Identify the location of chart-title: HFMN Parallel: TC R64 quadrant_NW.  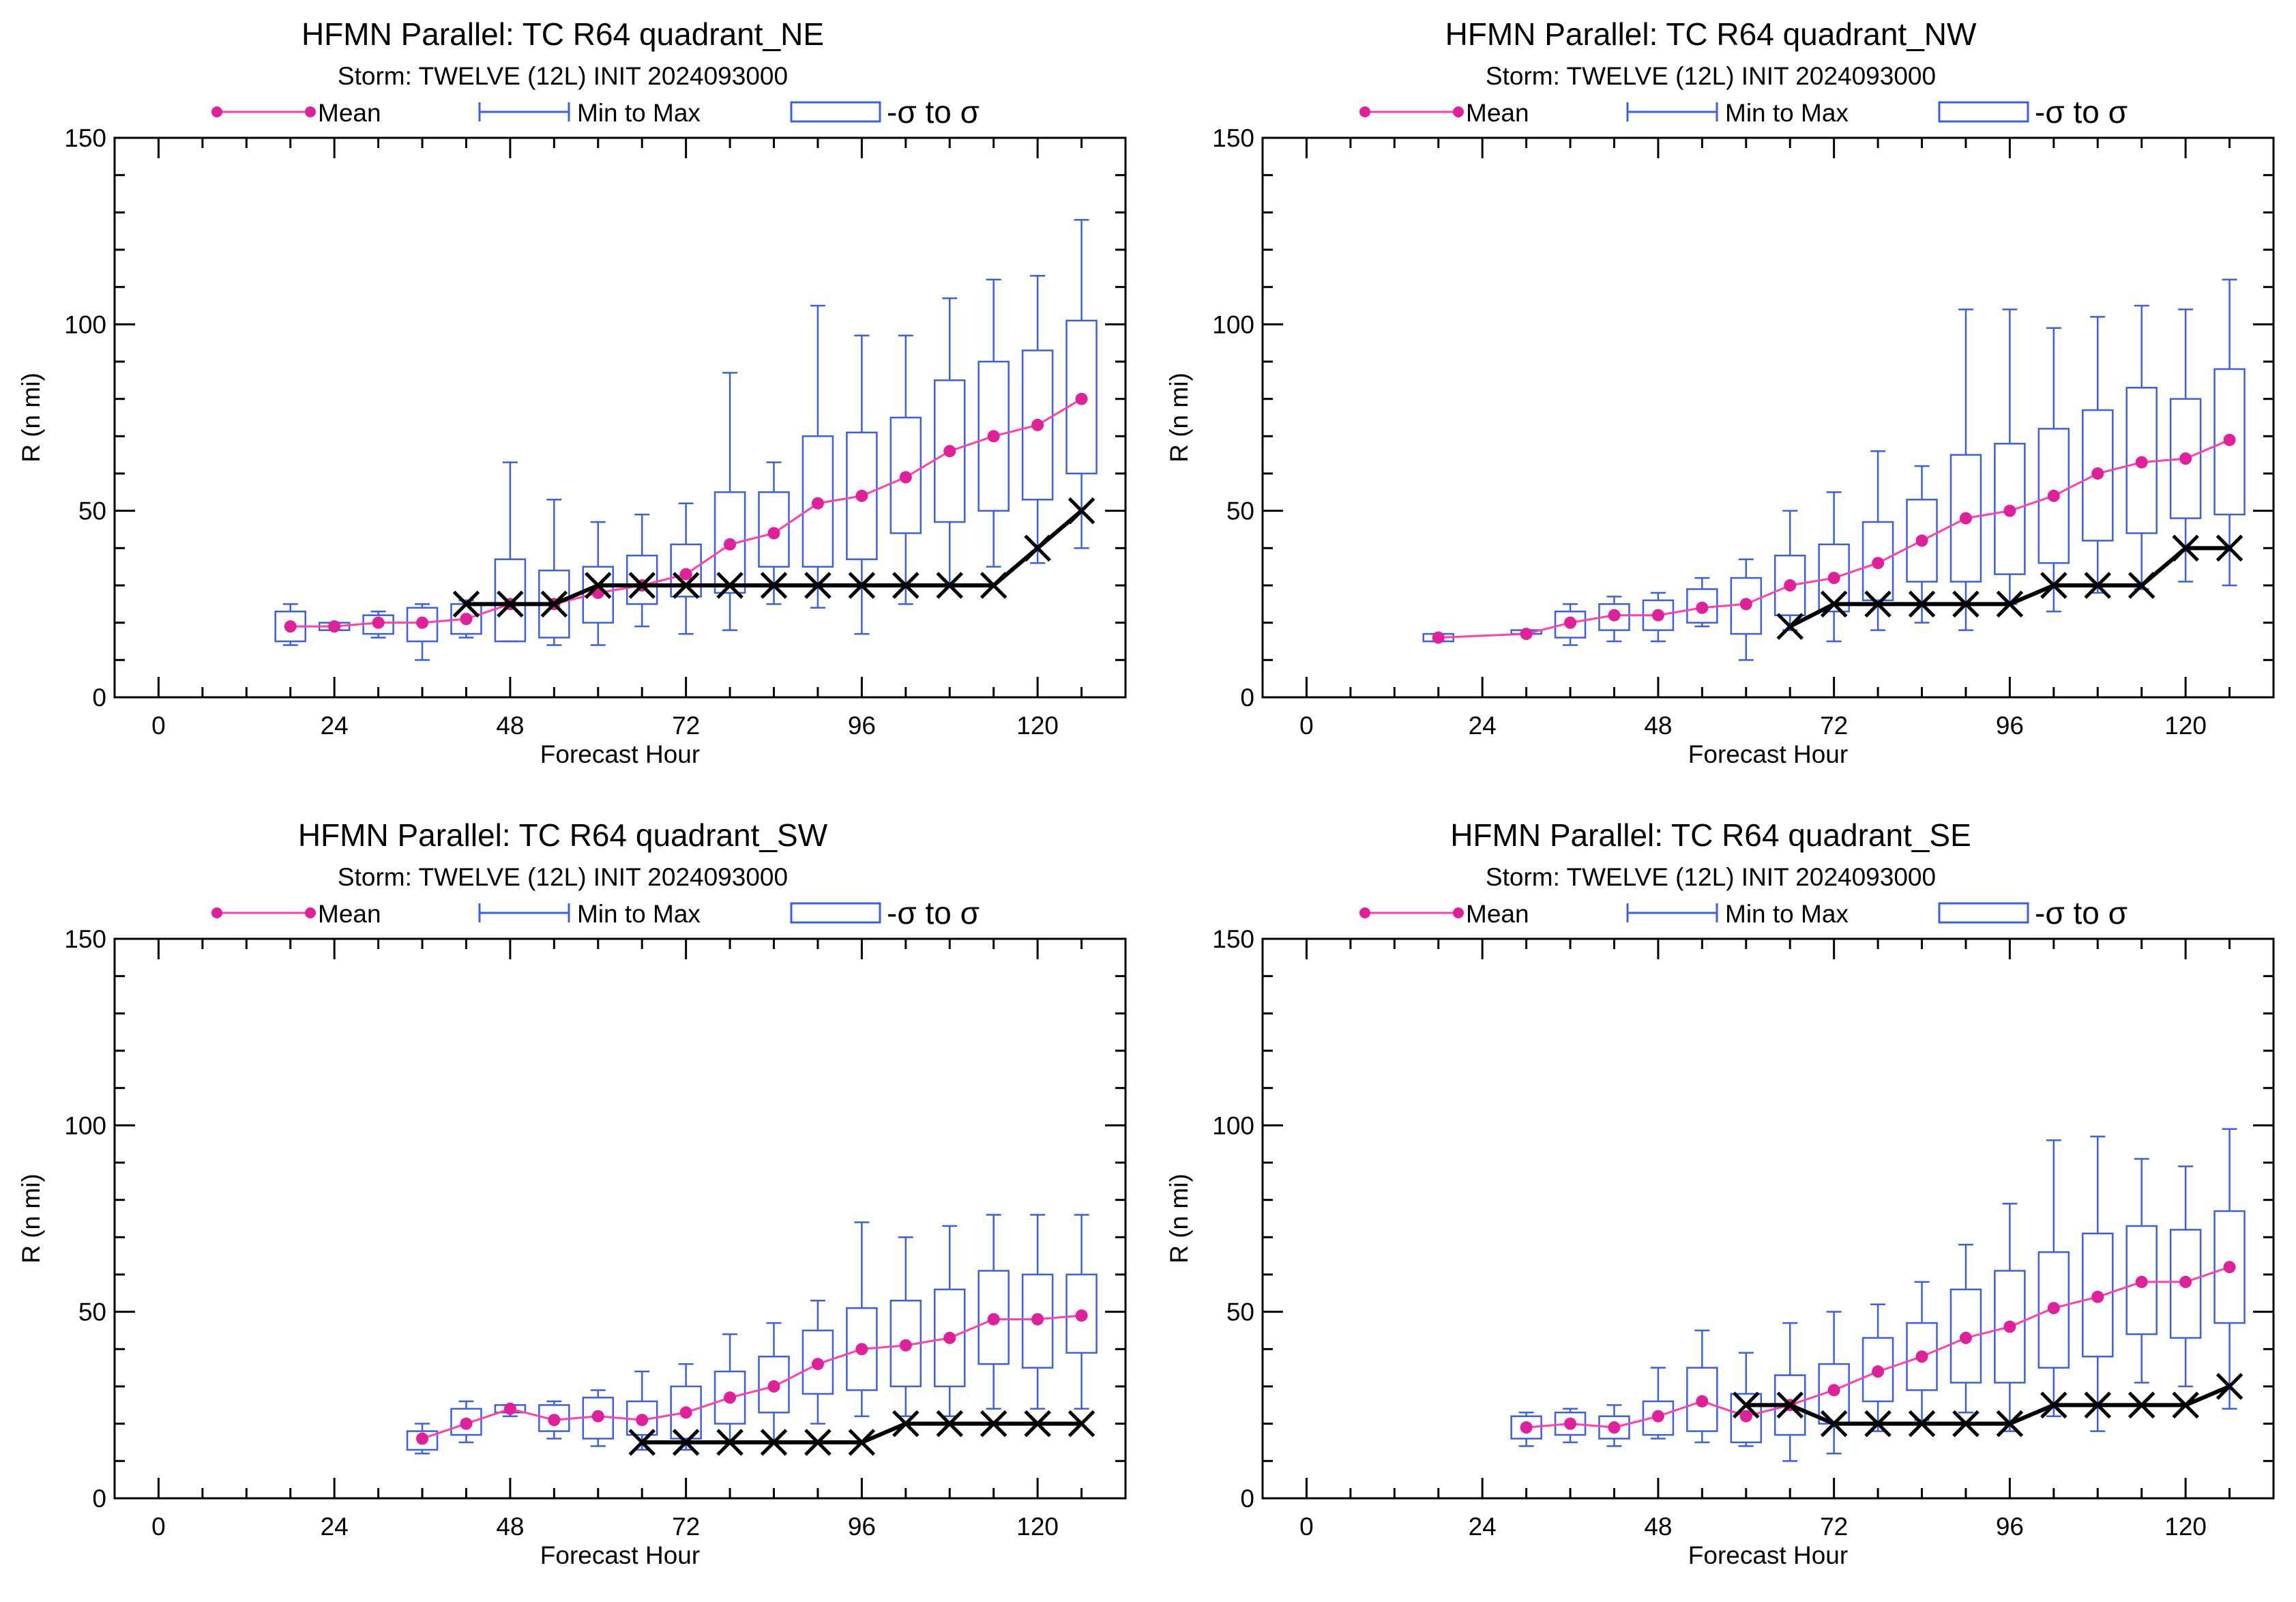
(1711, 34).